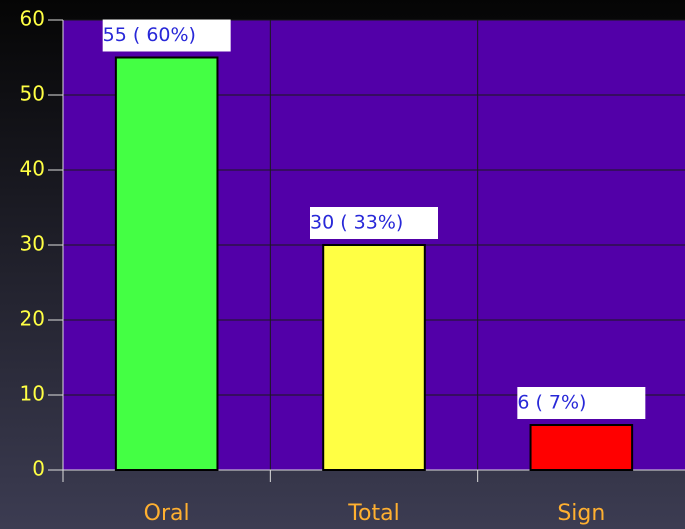  Describe the element at coordinates (32, 394) in the screenshot. I see `y-tick-label: 10` at that location.